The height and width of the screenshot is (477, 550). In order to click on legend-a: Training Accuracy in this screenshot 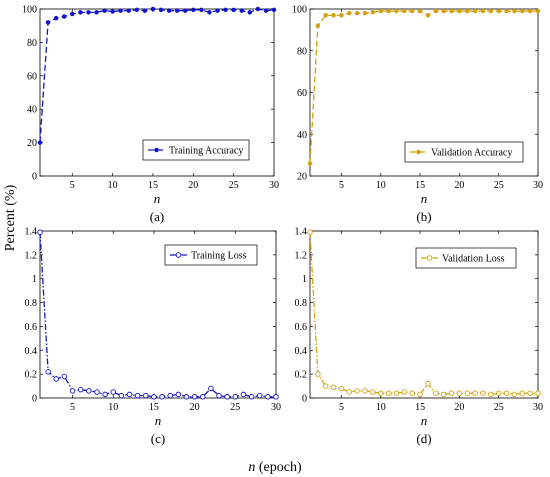, I will do `click(196, 150)`.